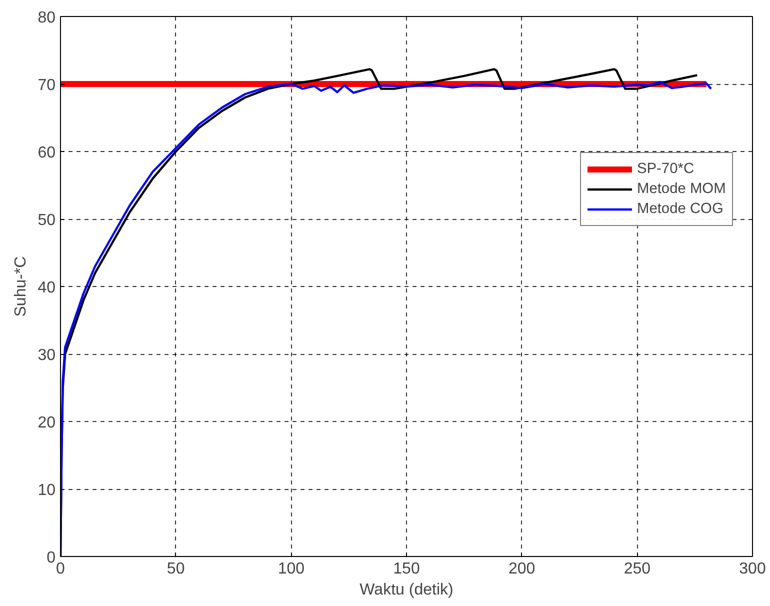 The width and height of the screenshot is (770, 606). I want to click on y-axis-title: Suhu-*C, so click(21, 286).